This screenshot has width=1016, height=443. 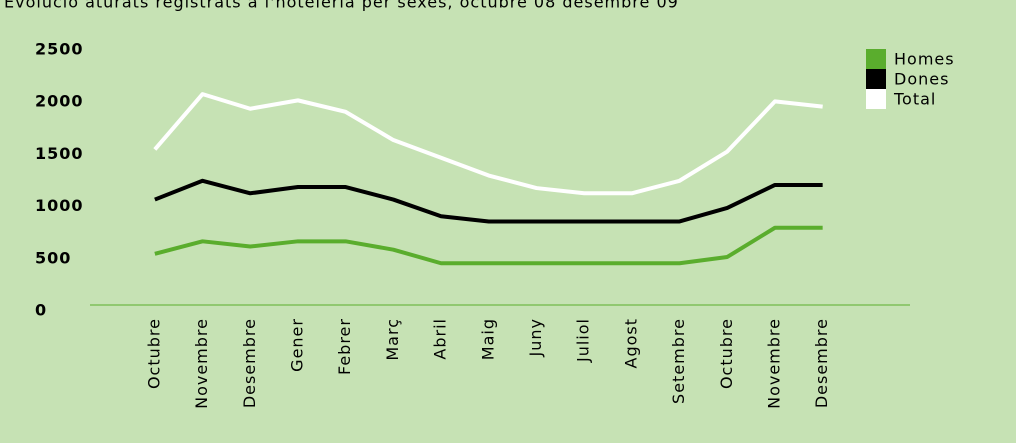 I want to click on x-tick-label: Febrer, so click(x=344, y=346).